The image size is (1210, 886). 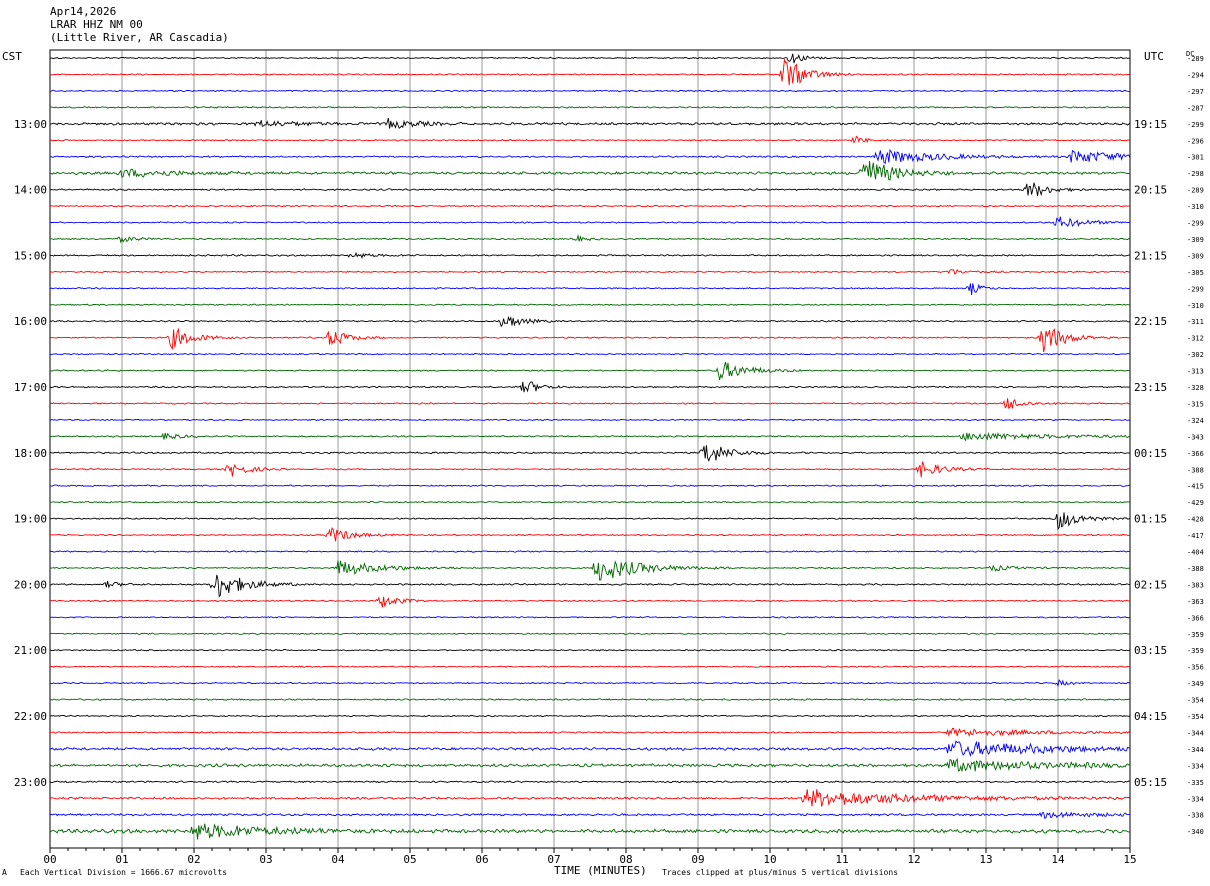 I want to click on dc-offset-label: -297, so click(x=1195, y=92).